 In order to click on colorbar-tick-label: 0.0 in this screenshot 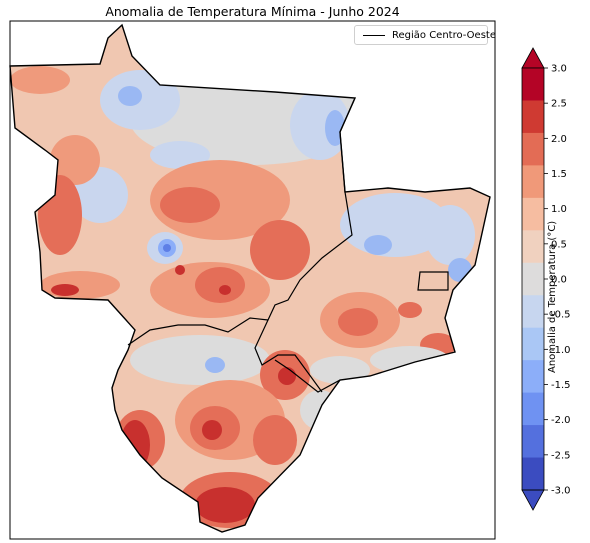, I will do `click(559, 280)`.